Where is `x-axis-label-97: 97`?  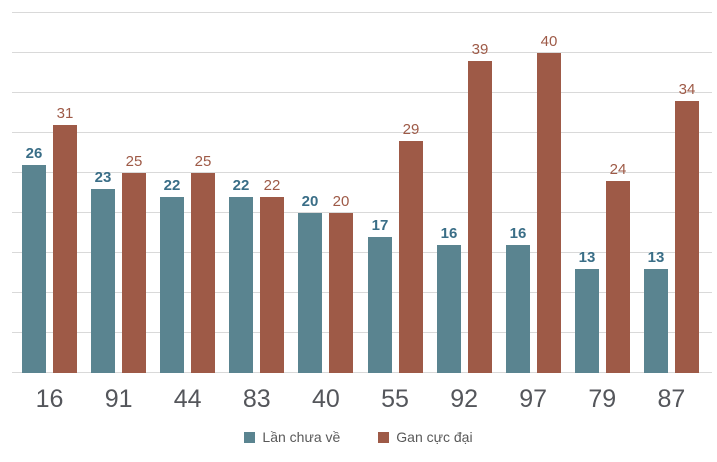 x-axis-label-97: 97 is located at coordinates (533, 399).